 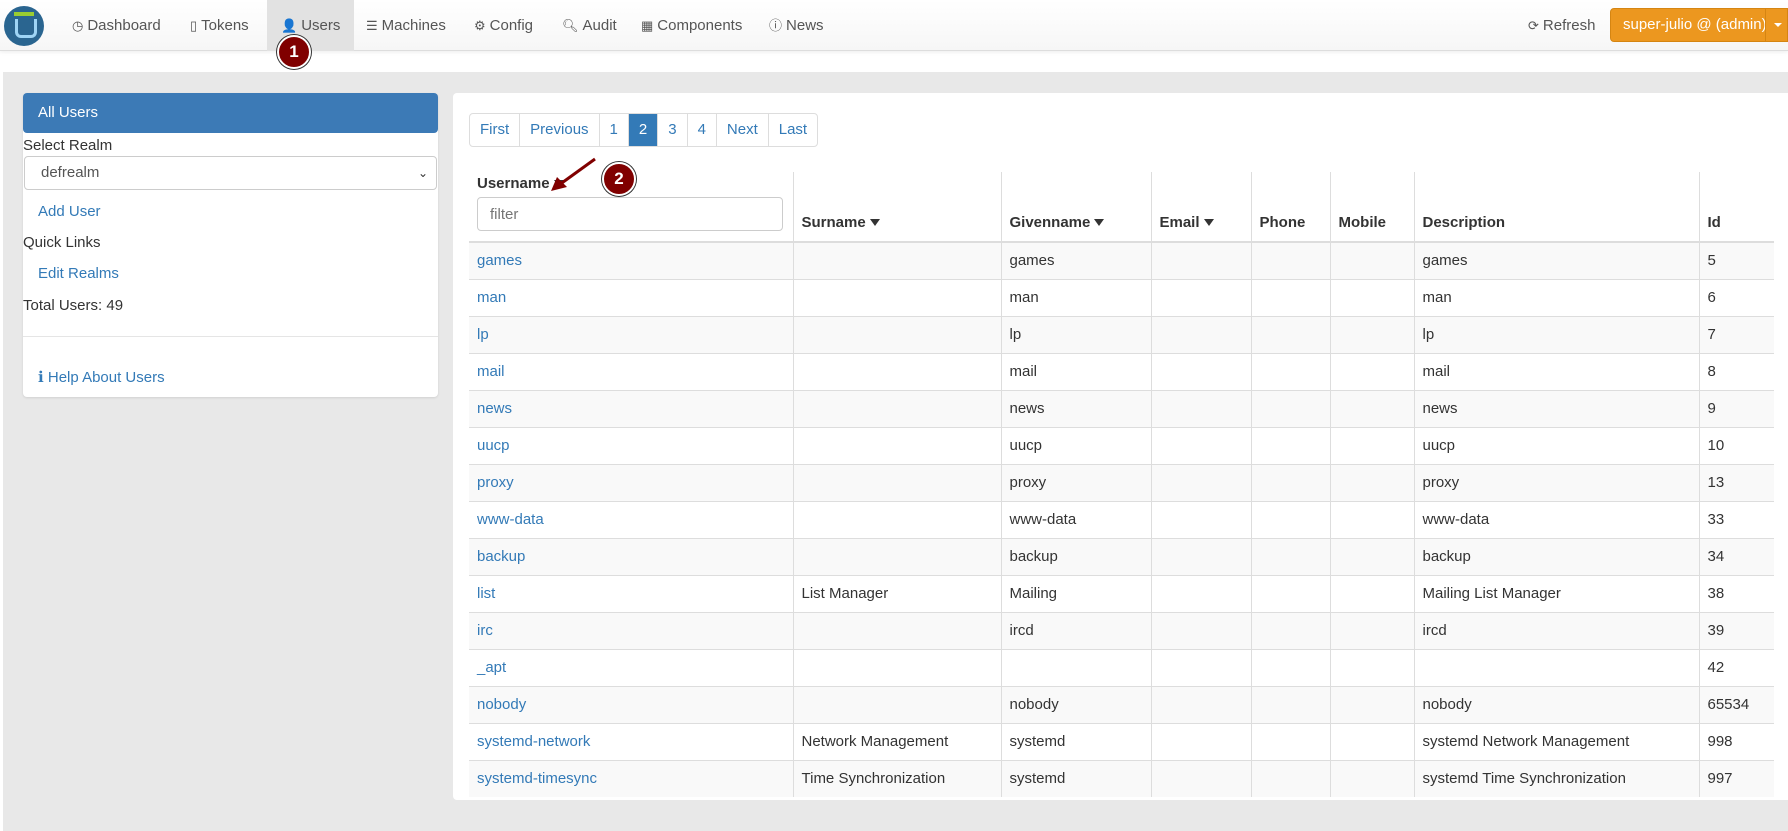 What do you see at coordinates (101, 377) in the screenshot?
I see `help-about-users-link: ℹ︎ Help About Users` at bounding box center [101, 377].